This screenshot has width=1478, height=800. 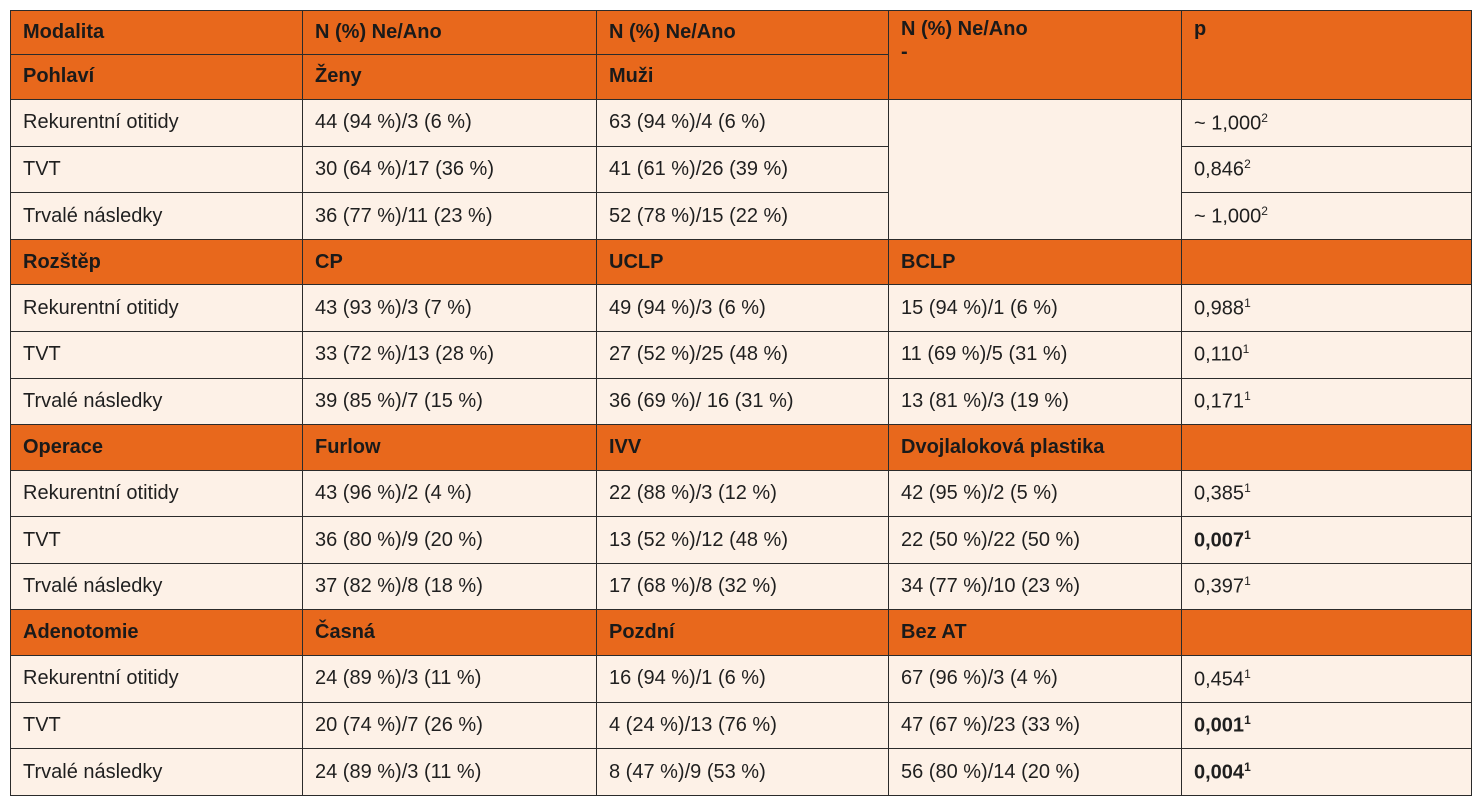 What do you see at coordinates (156, 586) in the screenshot?
I see `row-name: Trvalé následky` at bounding box center [156, 586].